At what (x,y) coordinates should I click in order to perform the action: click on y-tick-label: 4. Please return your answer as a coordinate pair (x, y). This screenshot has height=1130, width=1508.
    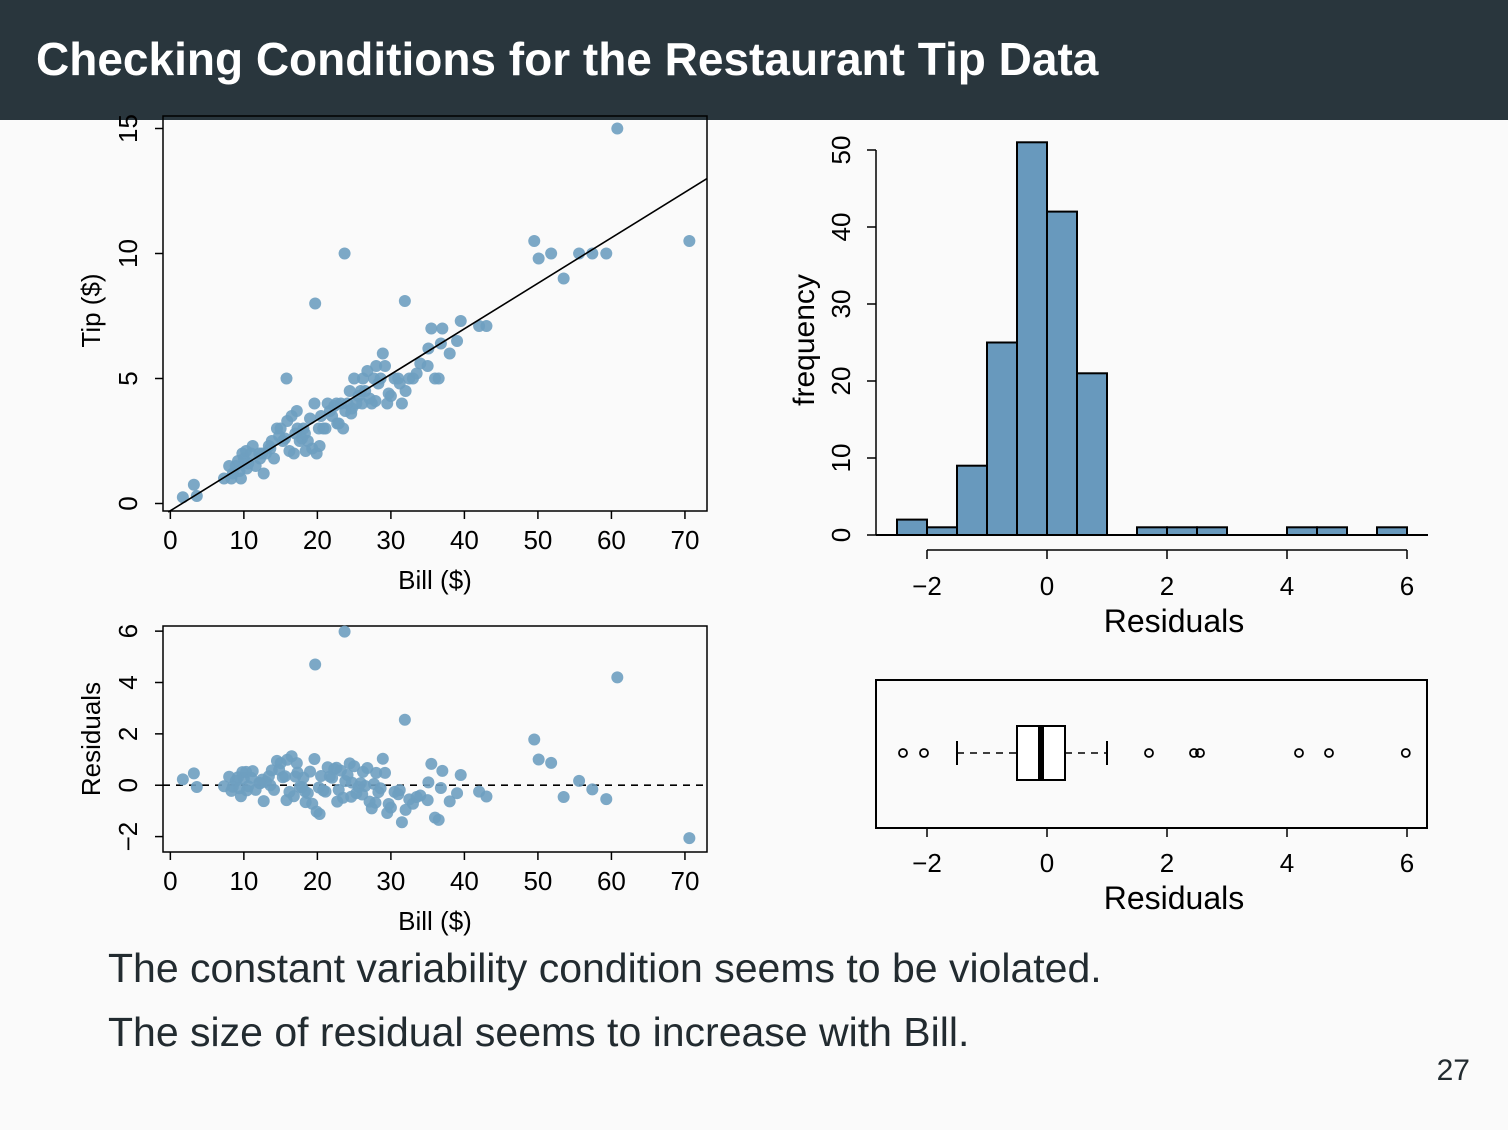
    Looking at the image, I should click on (128, 682).